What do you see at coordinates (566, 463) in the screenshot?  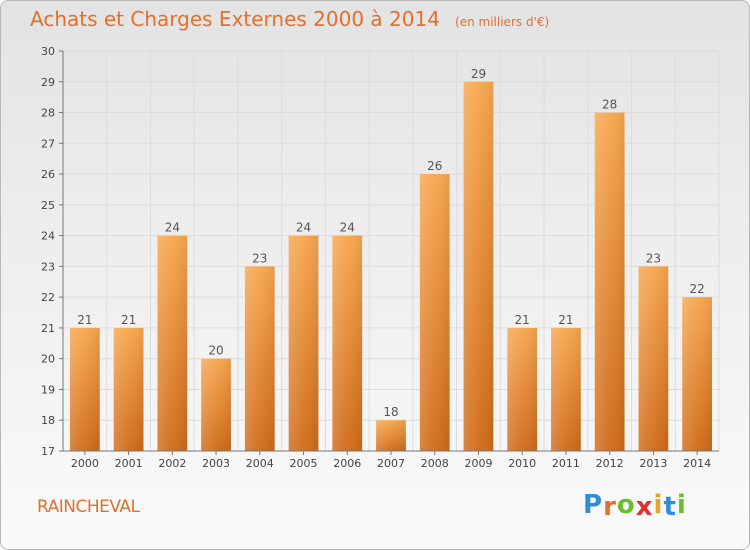 I see `x-tick-label: 2011` at bounding box center [566, 463].